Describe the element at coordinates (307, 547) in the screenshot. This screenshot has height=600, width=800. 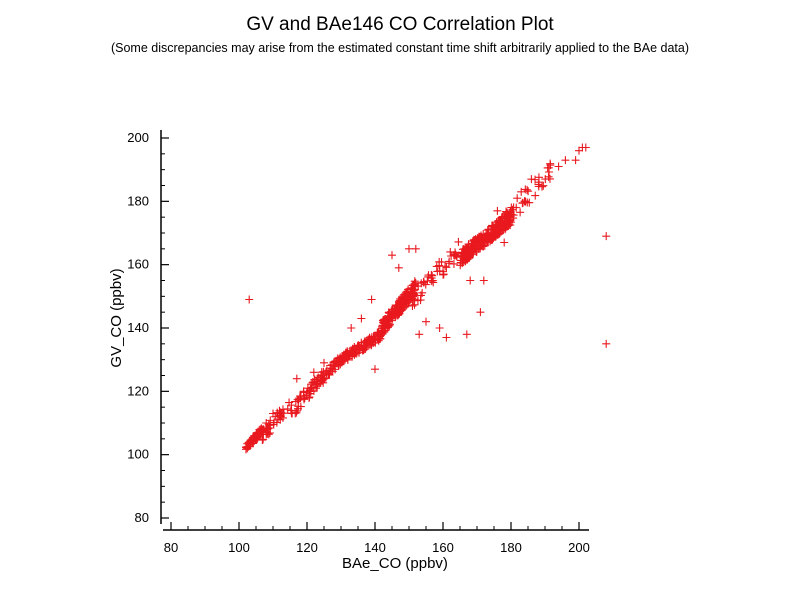
I see `x-tick-label: 120` at that location.